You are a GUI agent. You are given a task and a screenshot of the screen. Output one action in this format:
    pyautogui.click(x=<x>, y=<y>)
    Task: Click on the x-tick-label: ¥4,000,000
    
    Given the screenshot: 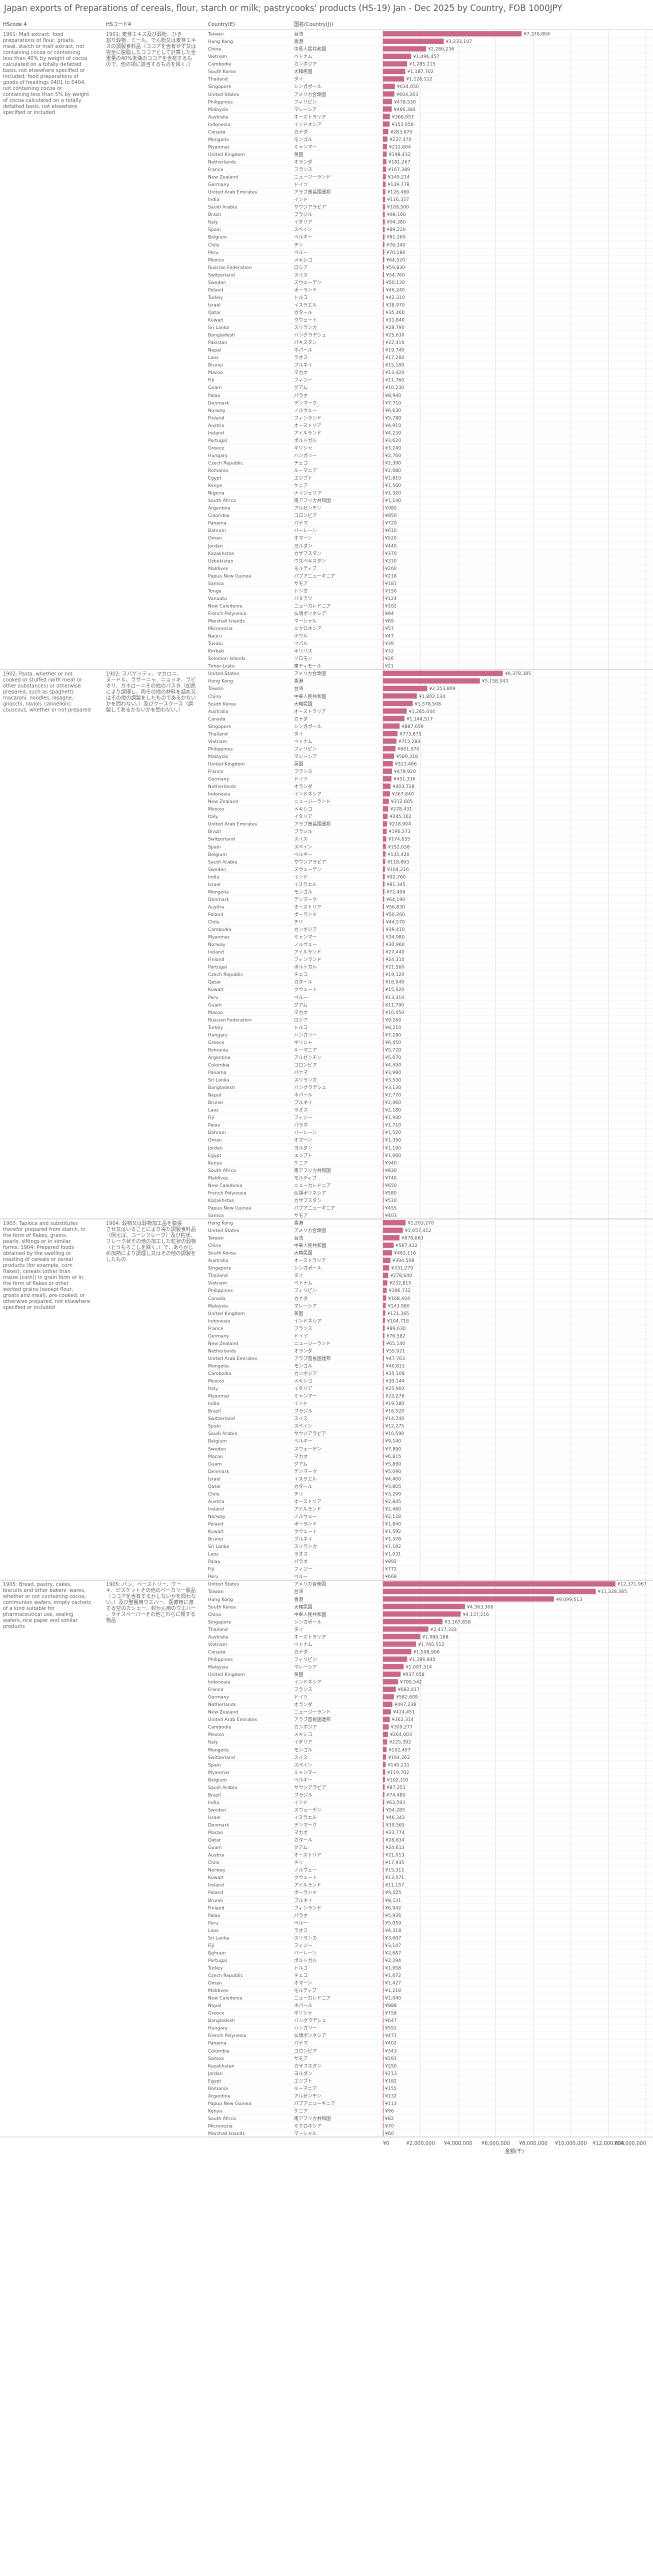 What is the action you would take?
    pyautogui.click(x=458, y=2144)
    